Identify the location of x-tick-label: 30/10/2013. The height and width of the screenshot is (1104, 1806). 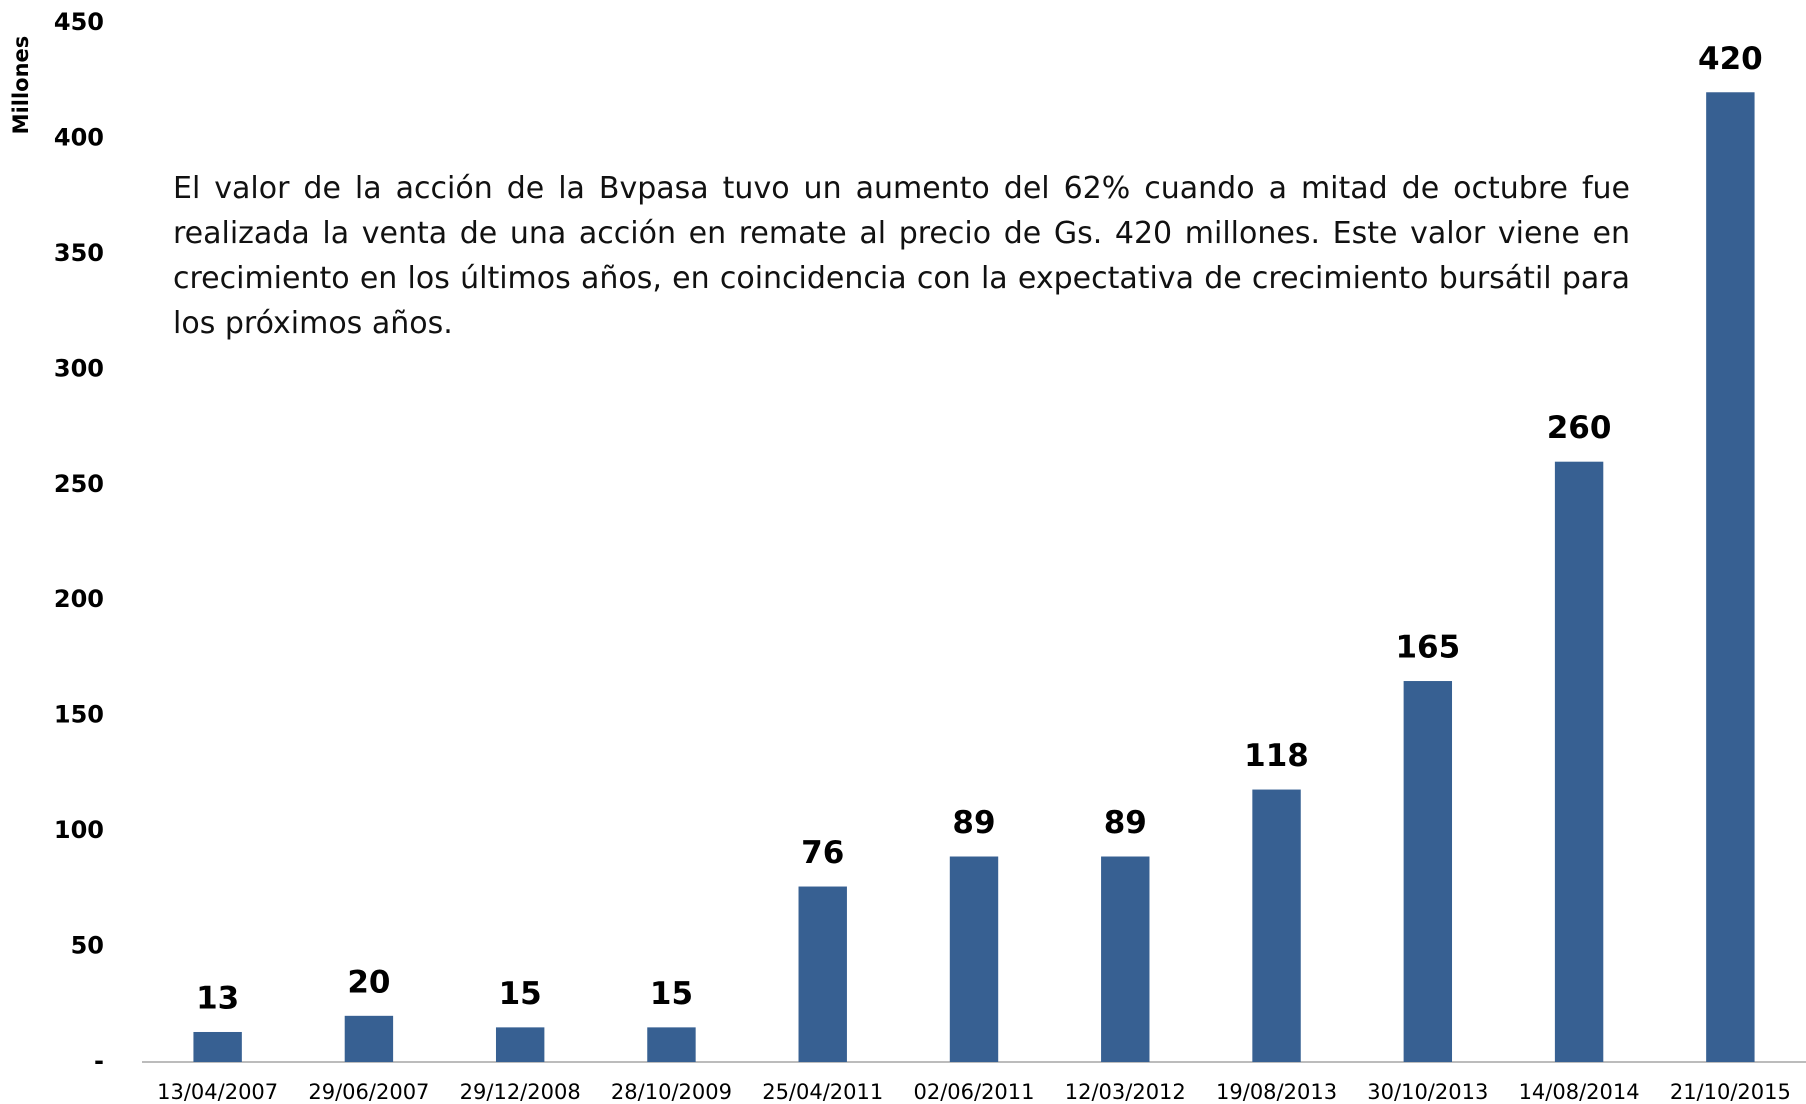
(1427, 1092).